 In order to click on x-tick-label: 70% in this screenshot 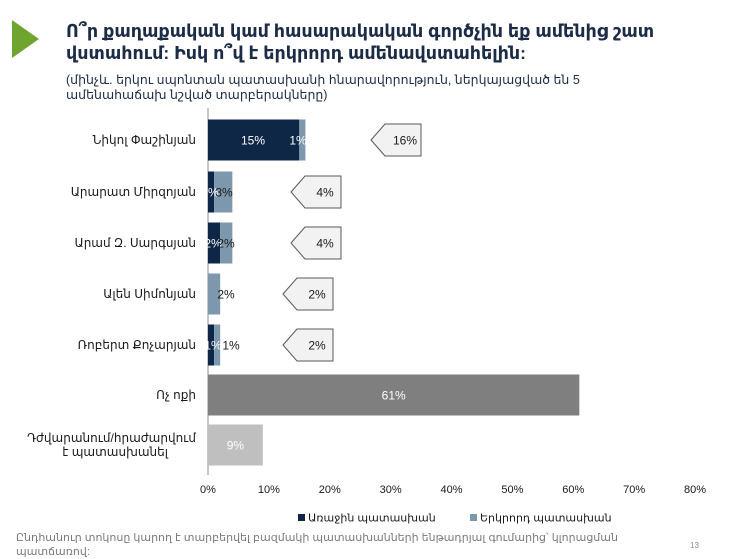, I will do `click(634, 490)`.